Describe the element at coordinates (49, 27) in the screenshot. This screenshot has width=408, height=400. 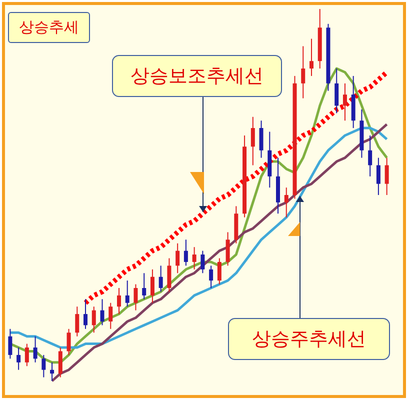
I see `text: 상승추세` at that location.